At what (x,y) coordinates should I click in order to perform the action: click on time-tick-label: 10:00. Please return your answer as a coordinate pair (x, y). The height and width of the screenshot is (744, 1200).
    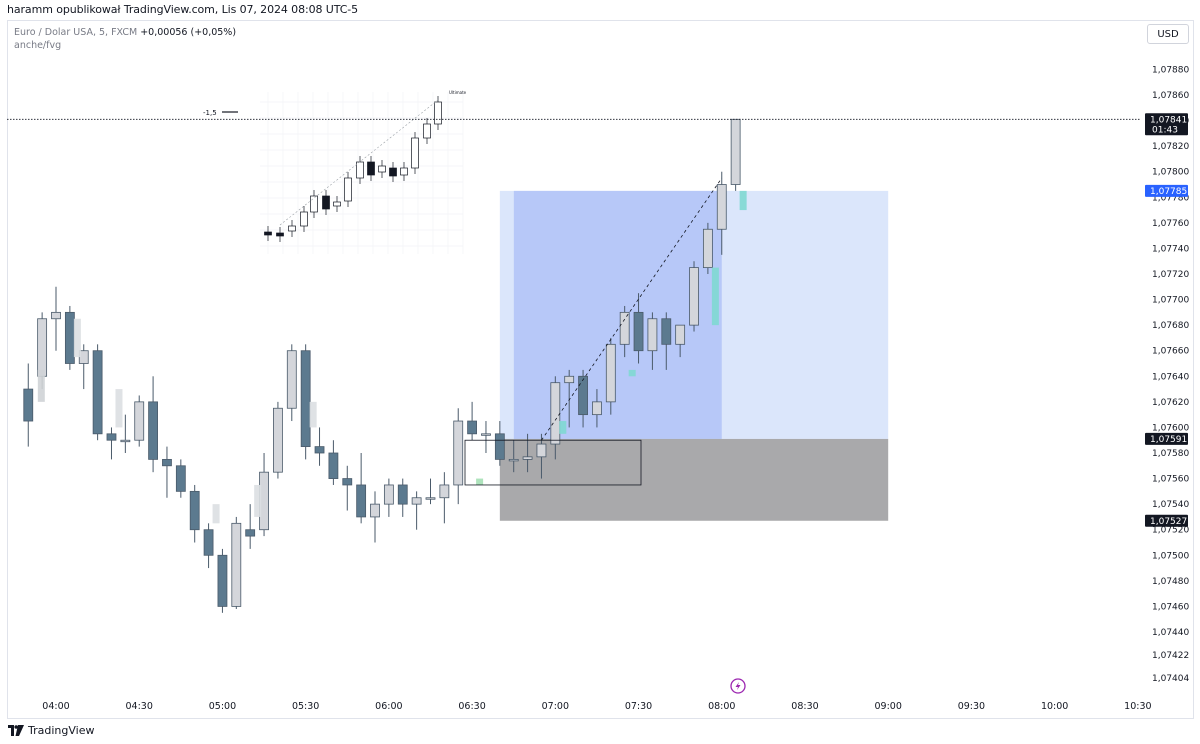
    Looking at the image, I should click on (1054, 706).